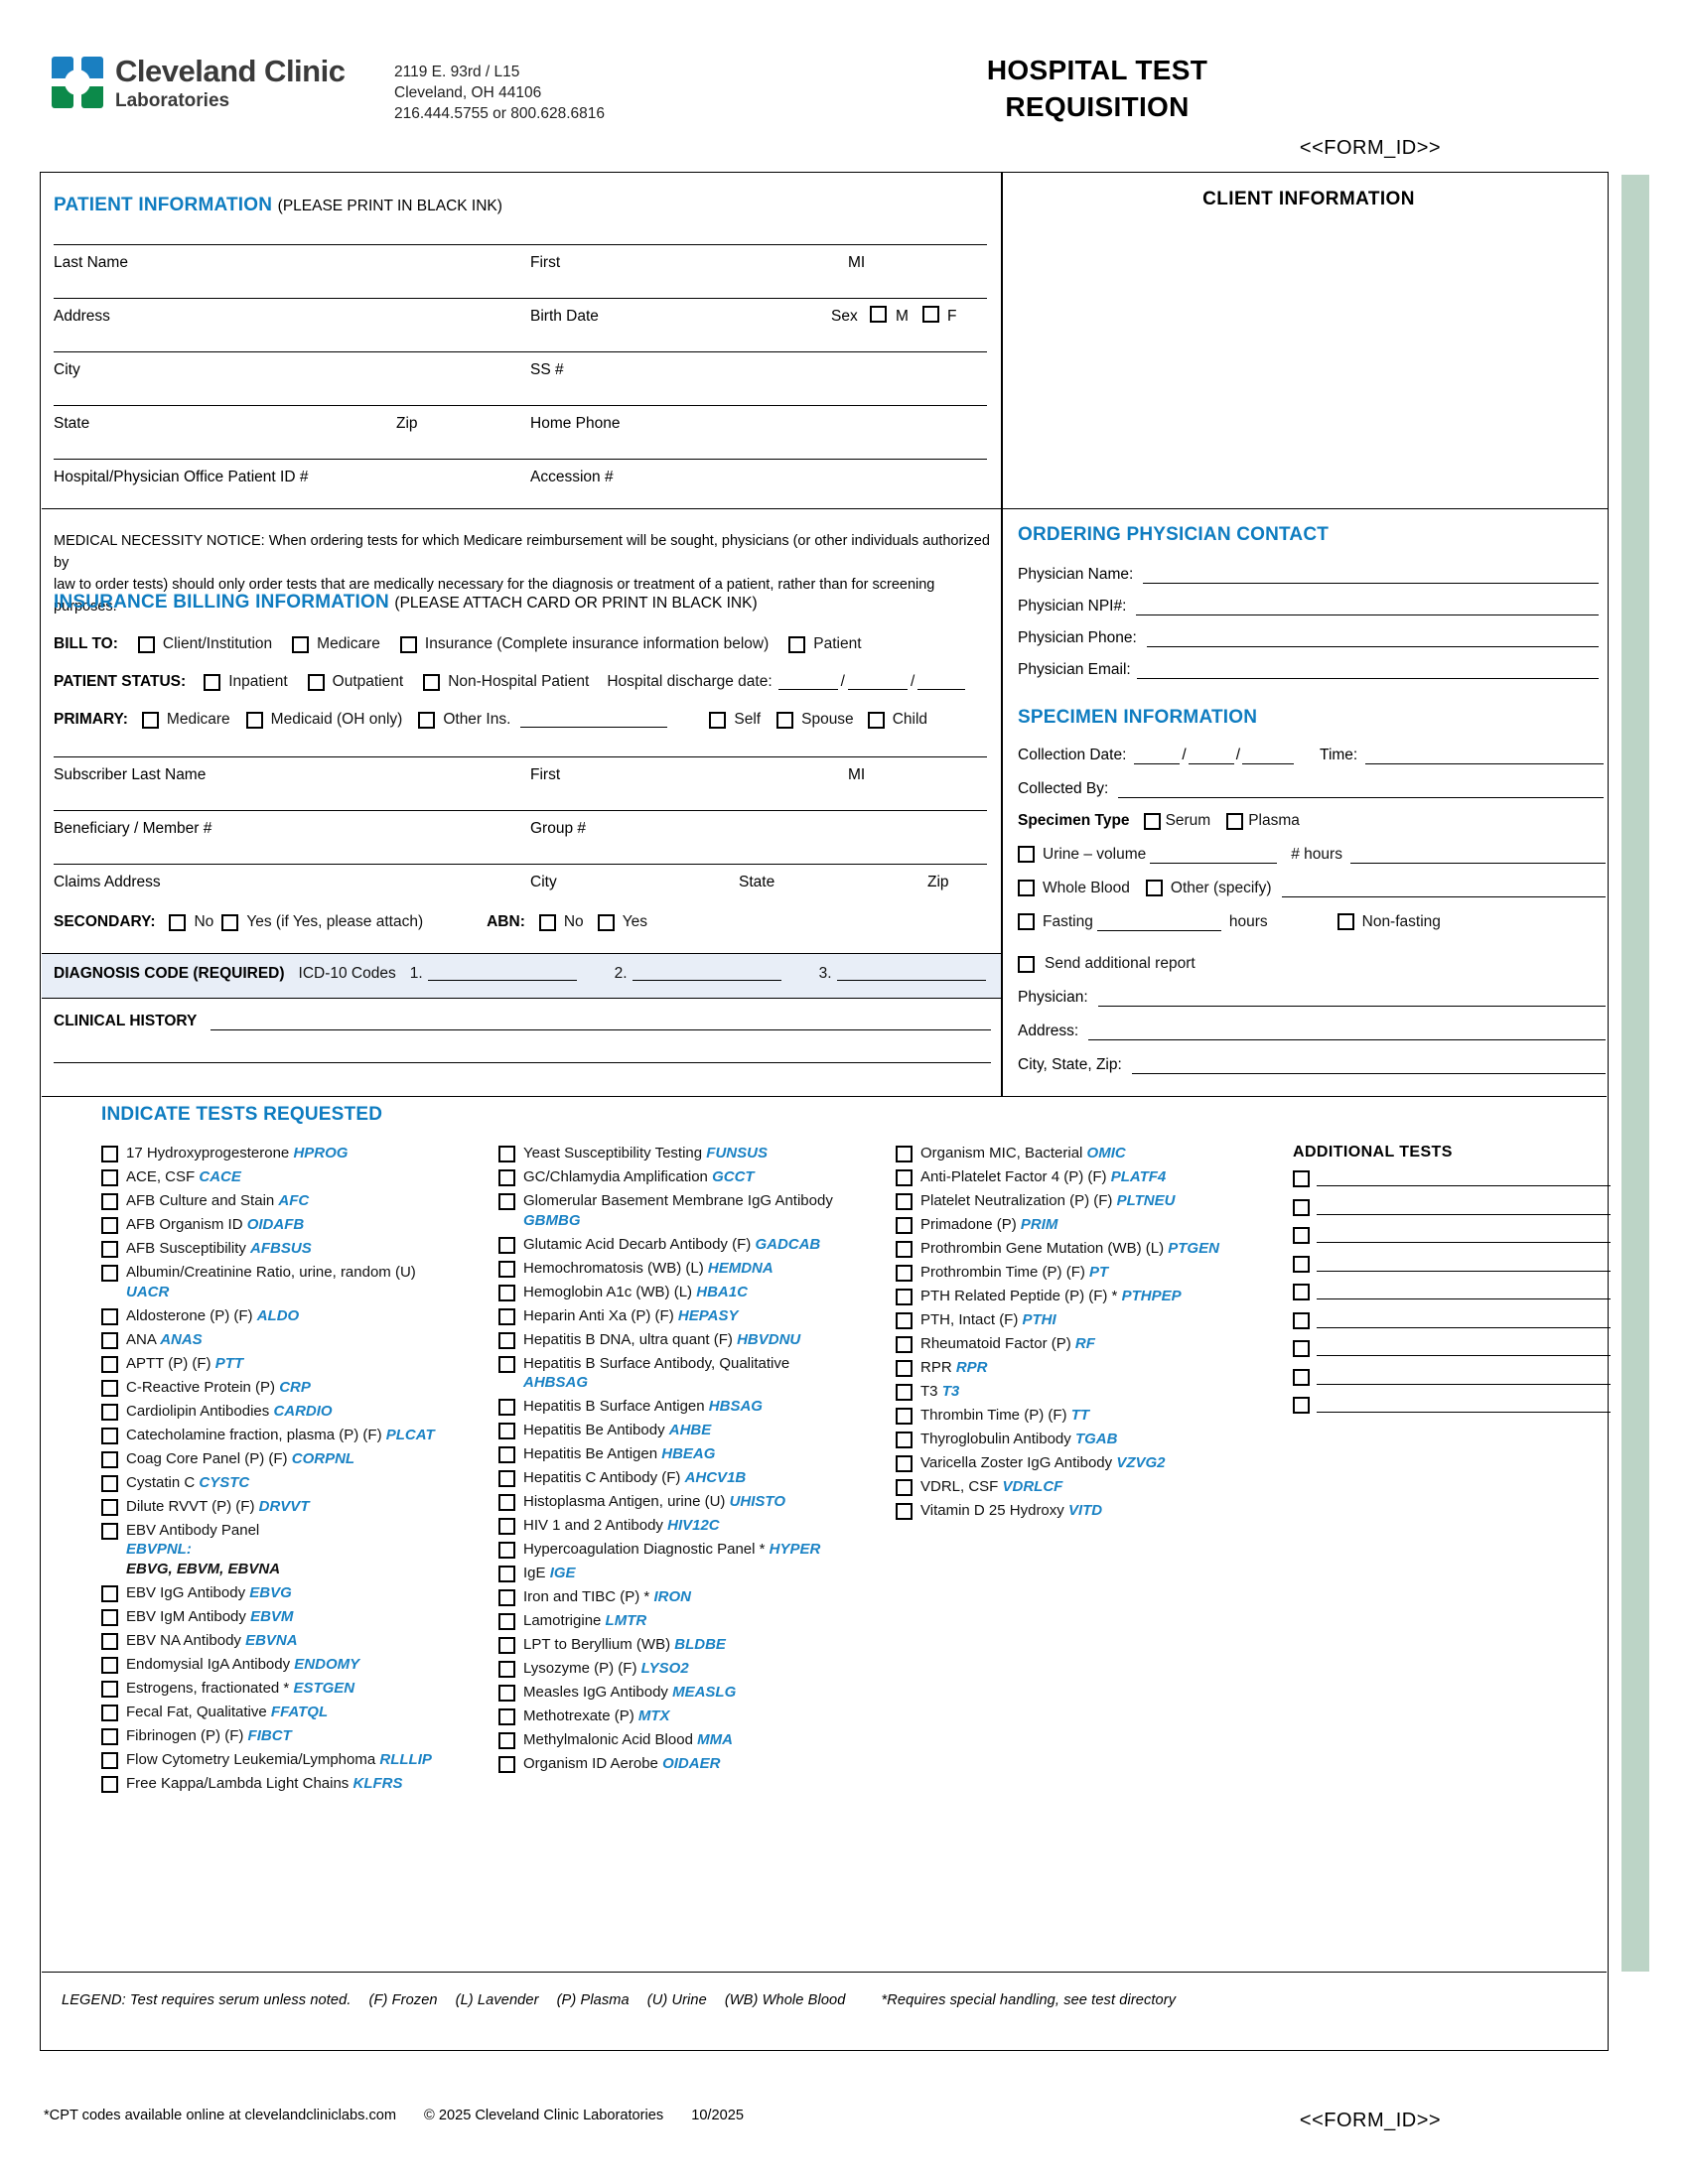 This screenshot has height=2184, width=1688. Describe the element at coordinates (547, 922) in the screenshot. I see `abn-no-checkbox` at that location.